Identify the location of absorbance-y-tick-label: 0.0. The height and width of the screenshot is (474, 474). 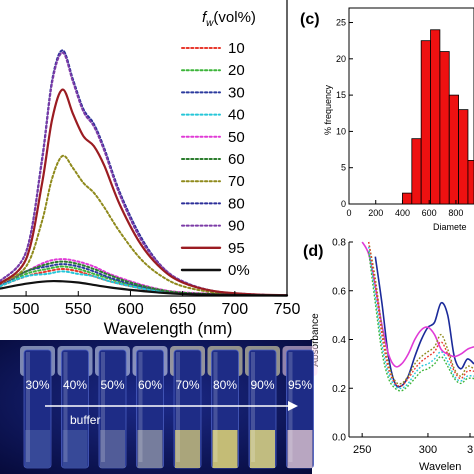
(339, 438).